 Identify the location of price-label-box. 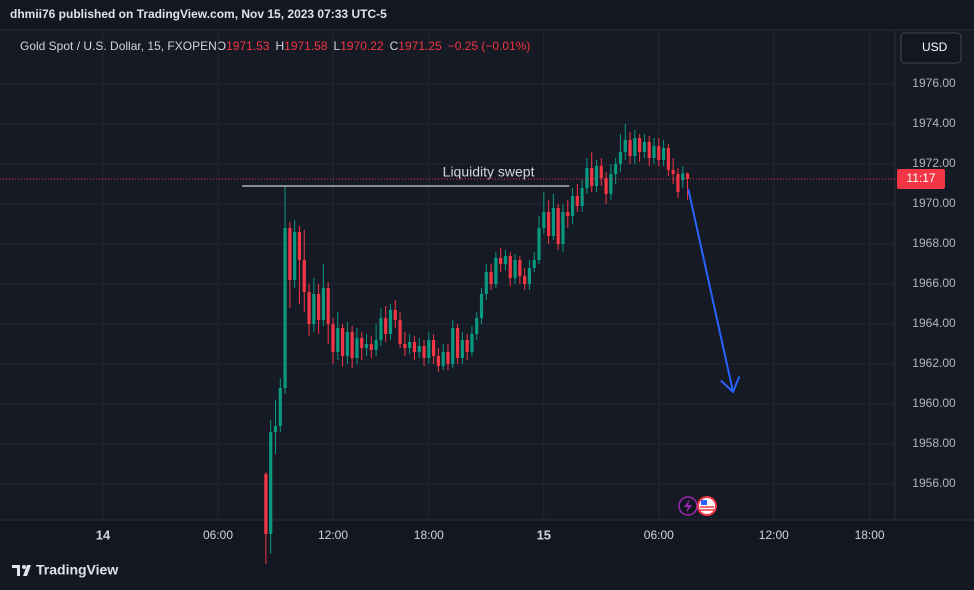
(921, 179).